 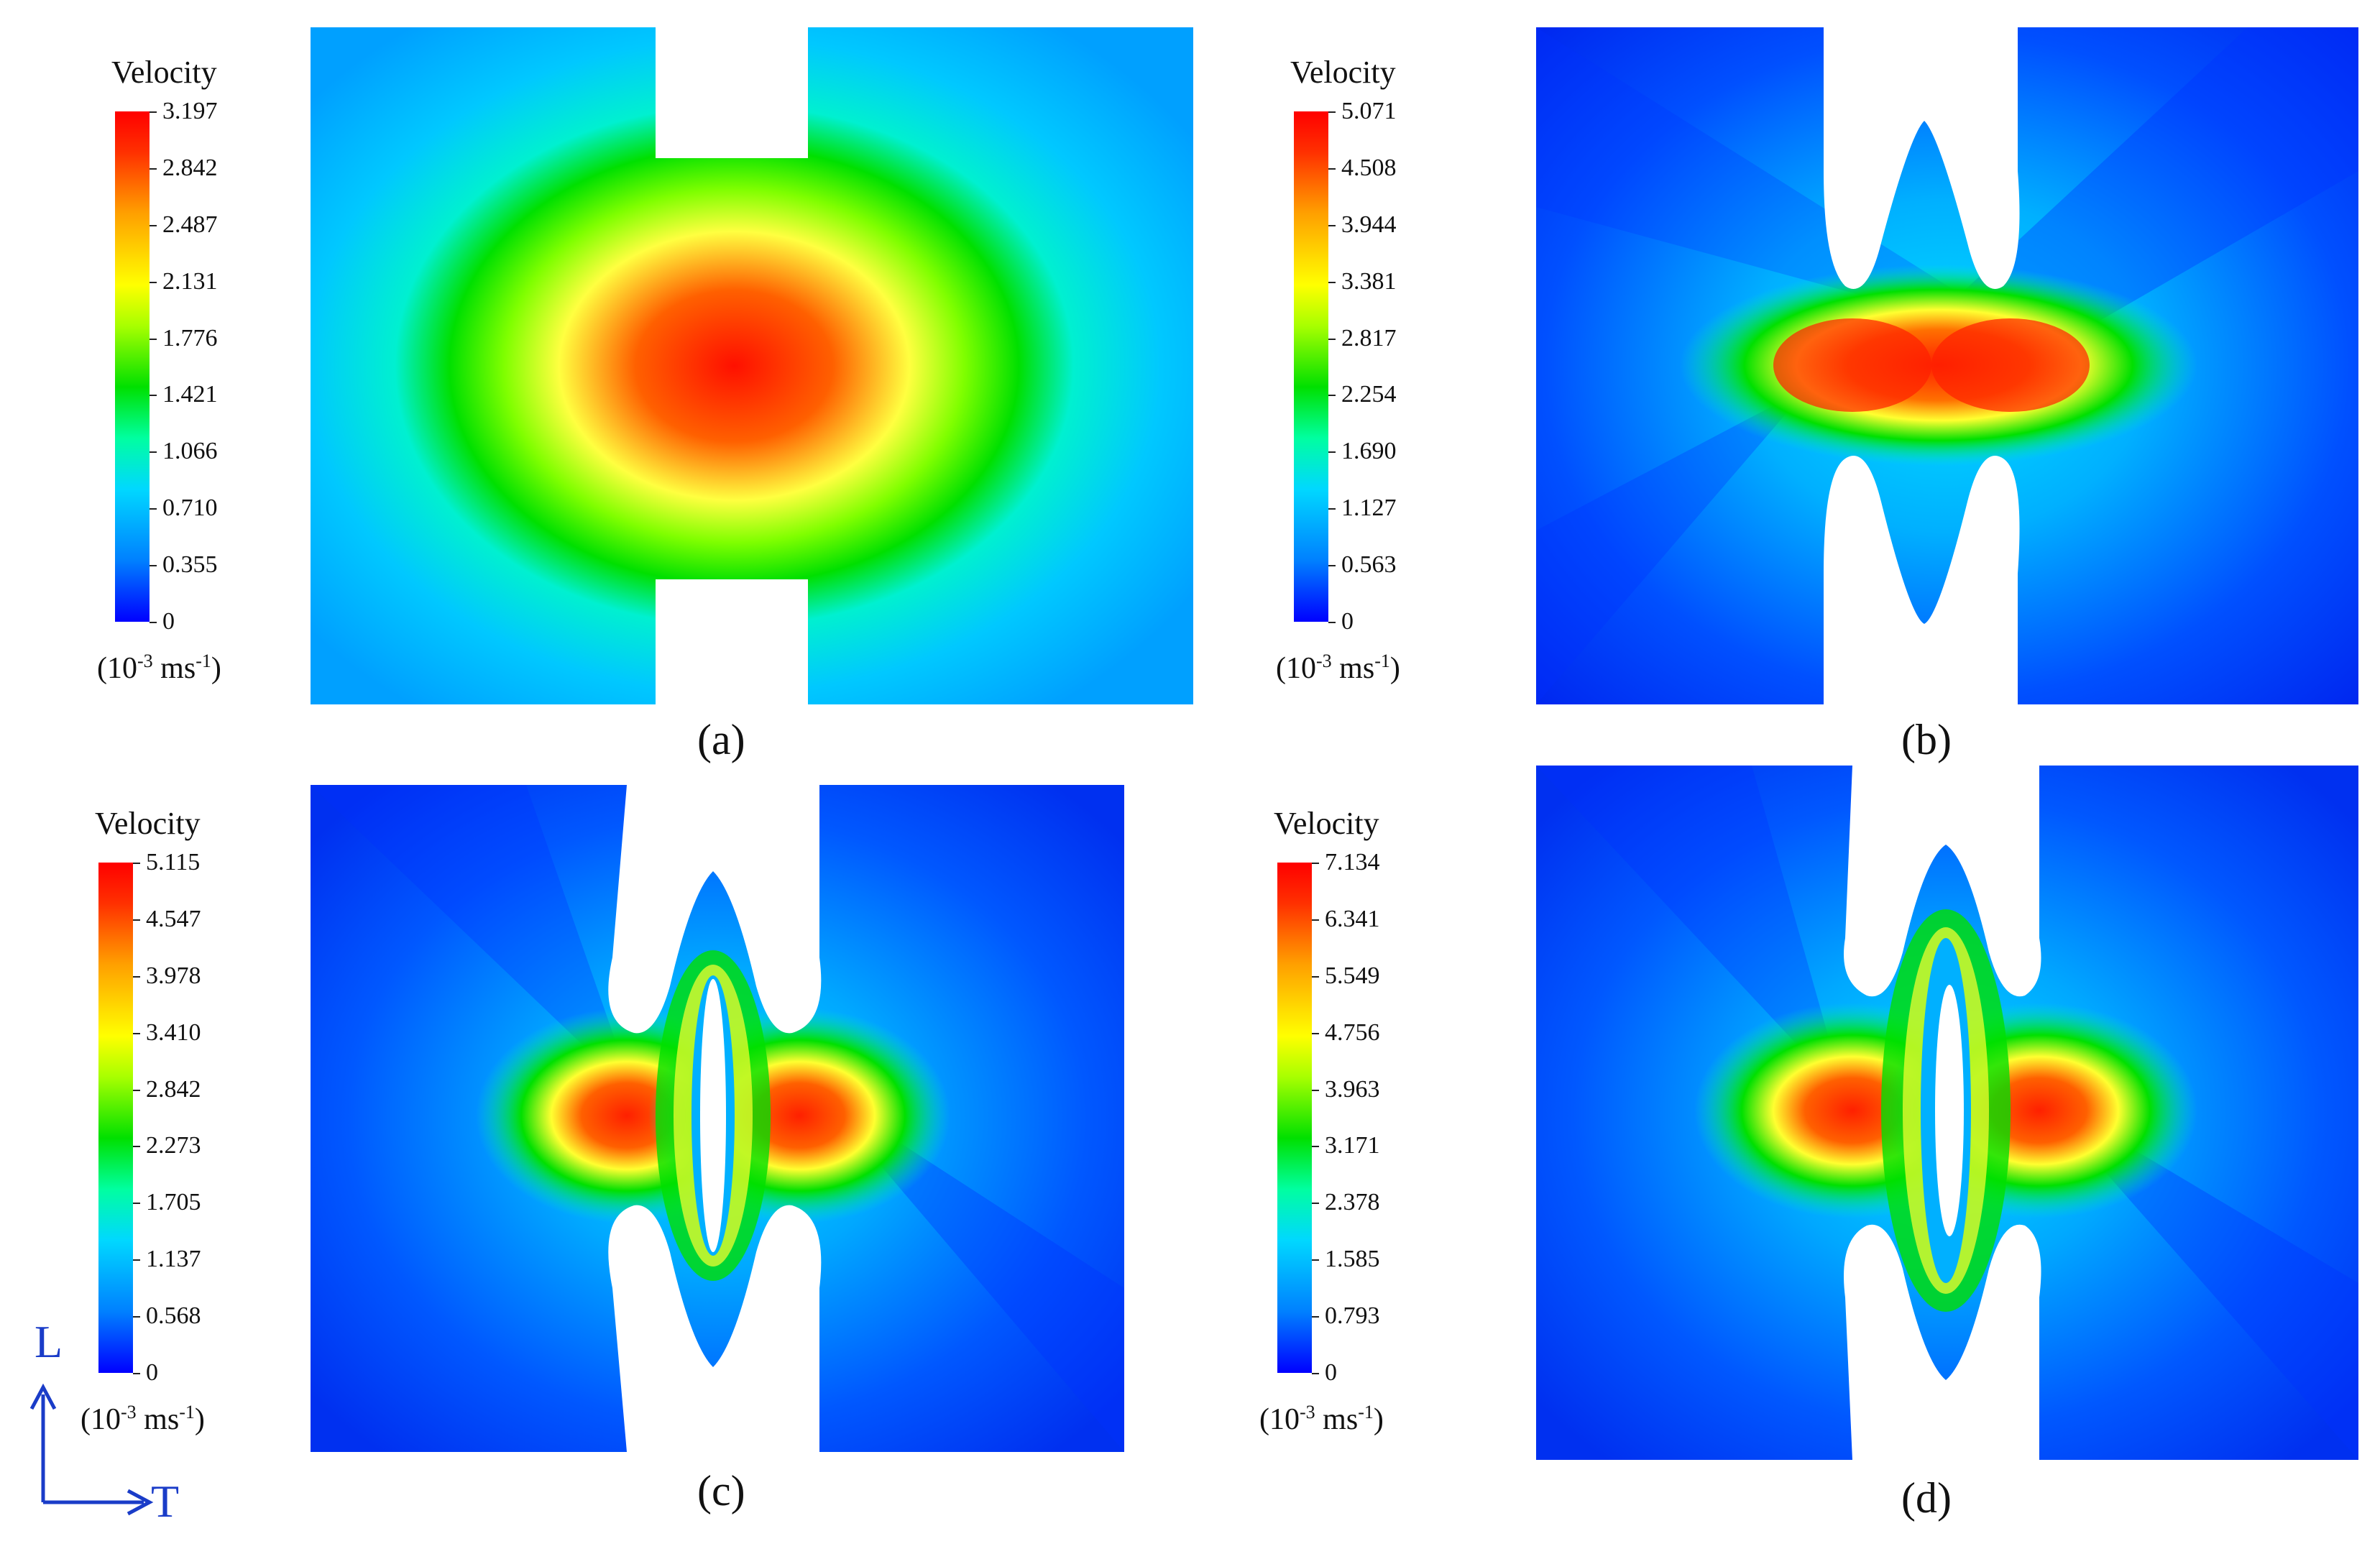 What do you see at coordinates (173, 918) in the screenshot?
I see `tick-label: 4.547` at bounding box center [173, 918].